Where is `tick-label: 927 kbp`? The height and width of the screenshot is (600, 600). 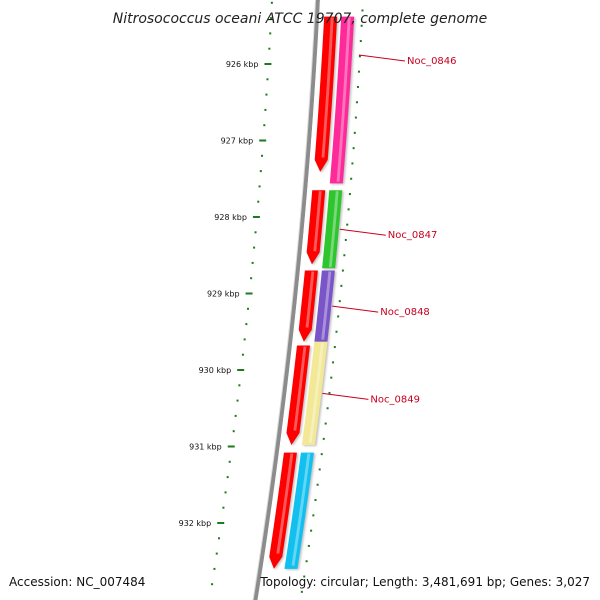
tick-label: 927 kbp is located at coordinates (237, 141).